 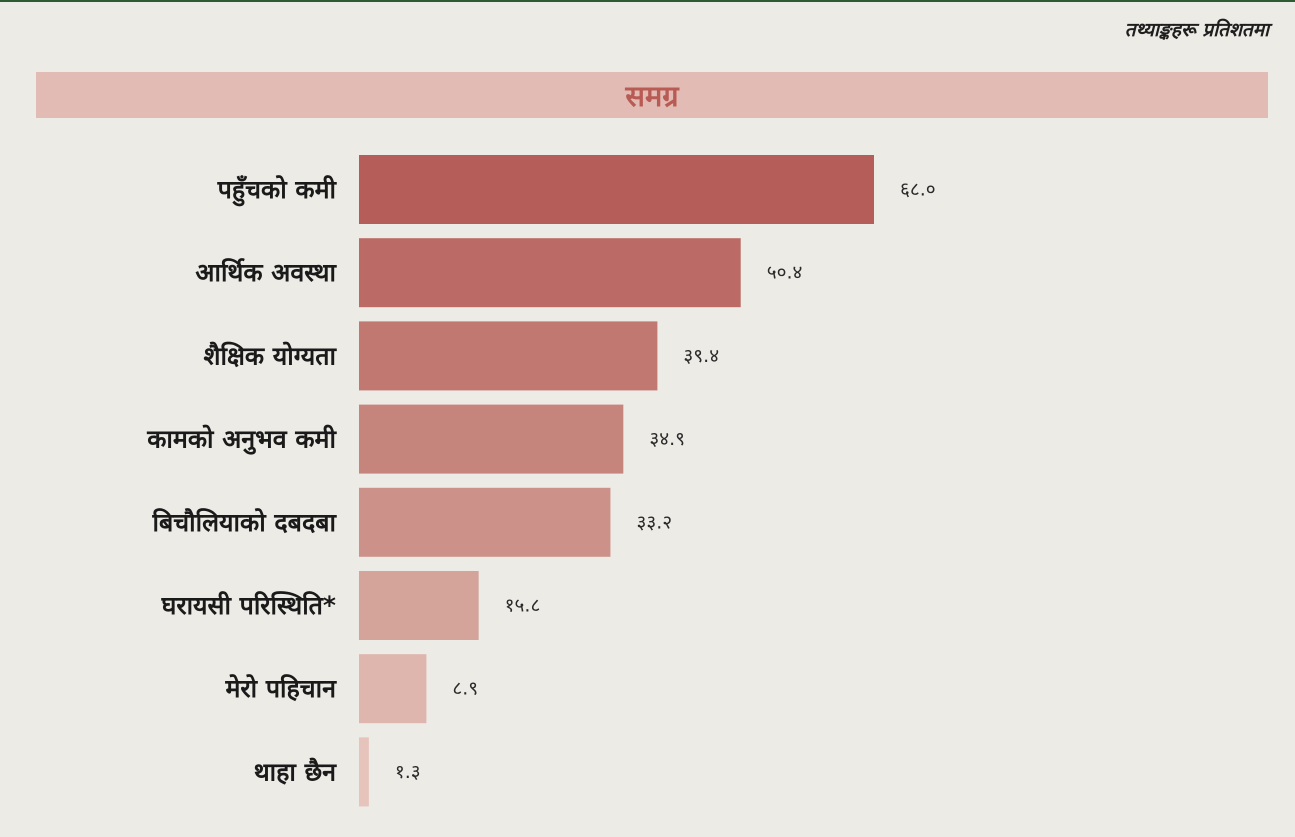 I want to click on panel-banner: समग्र, so click(x=652, y=95).